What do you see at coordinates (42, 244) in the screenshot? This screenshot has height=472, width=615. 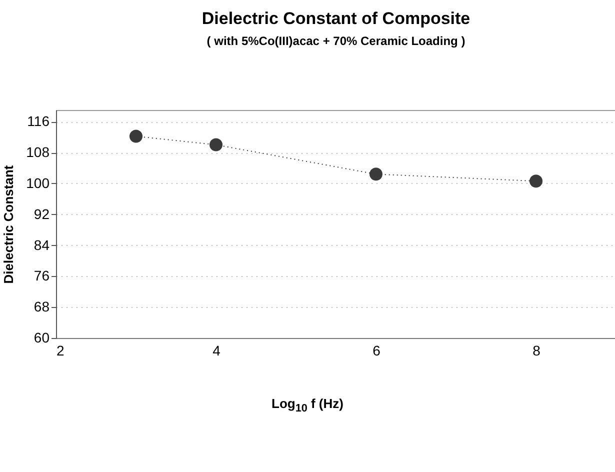 I see `y-tick-label: 84` at bounding box center [42, 244].